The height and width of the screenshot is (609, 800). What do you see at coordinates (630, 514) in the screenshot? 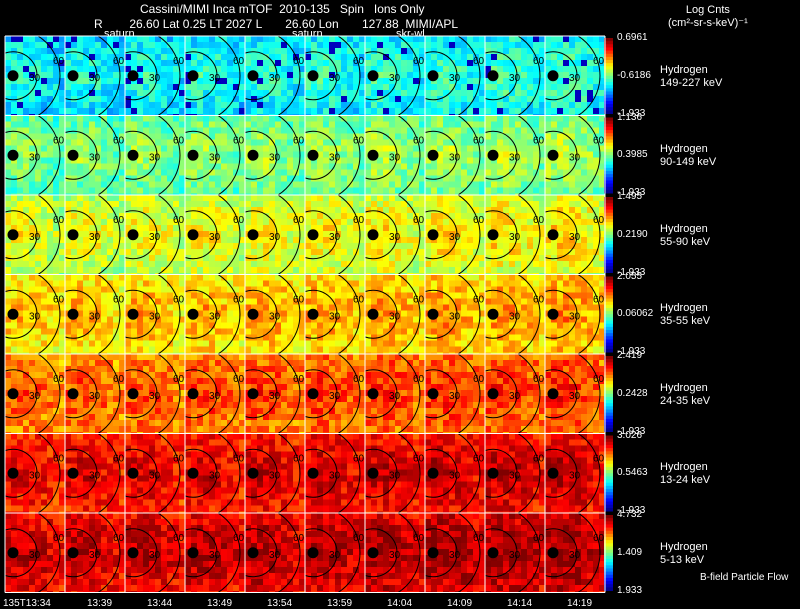
I see `colorbar-max: 4.732` at bounding box center [630, 514].